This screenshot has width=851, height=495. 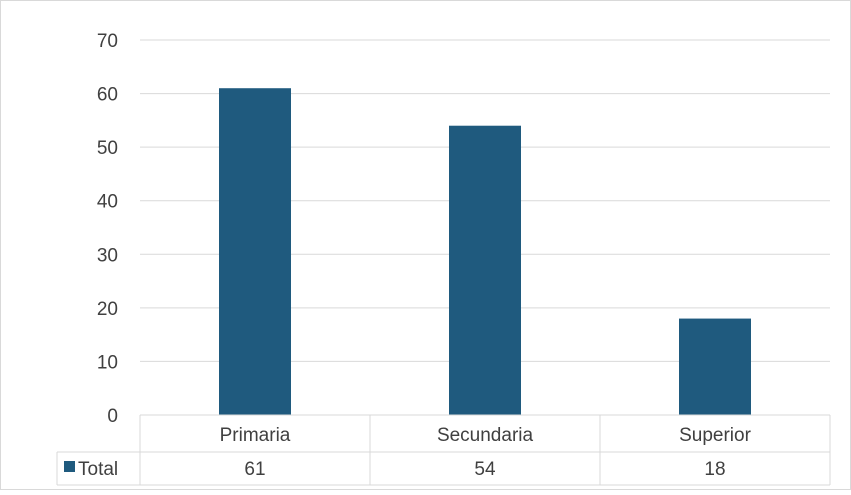 I want to click on legend-swatch, so click(x=69, y=466).